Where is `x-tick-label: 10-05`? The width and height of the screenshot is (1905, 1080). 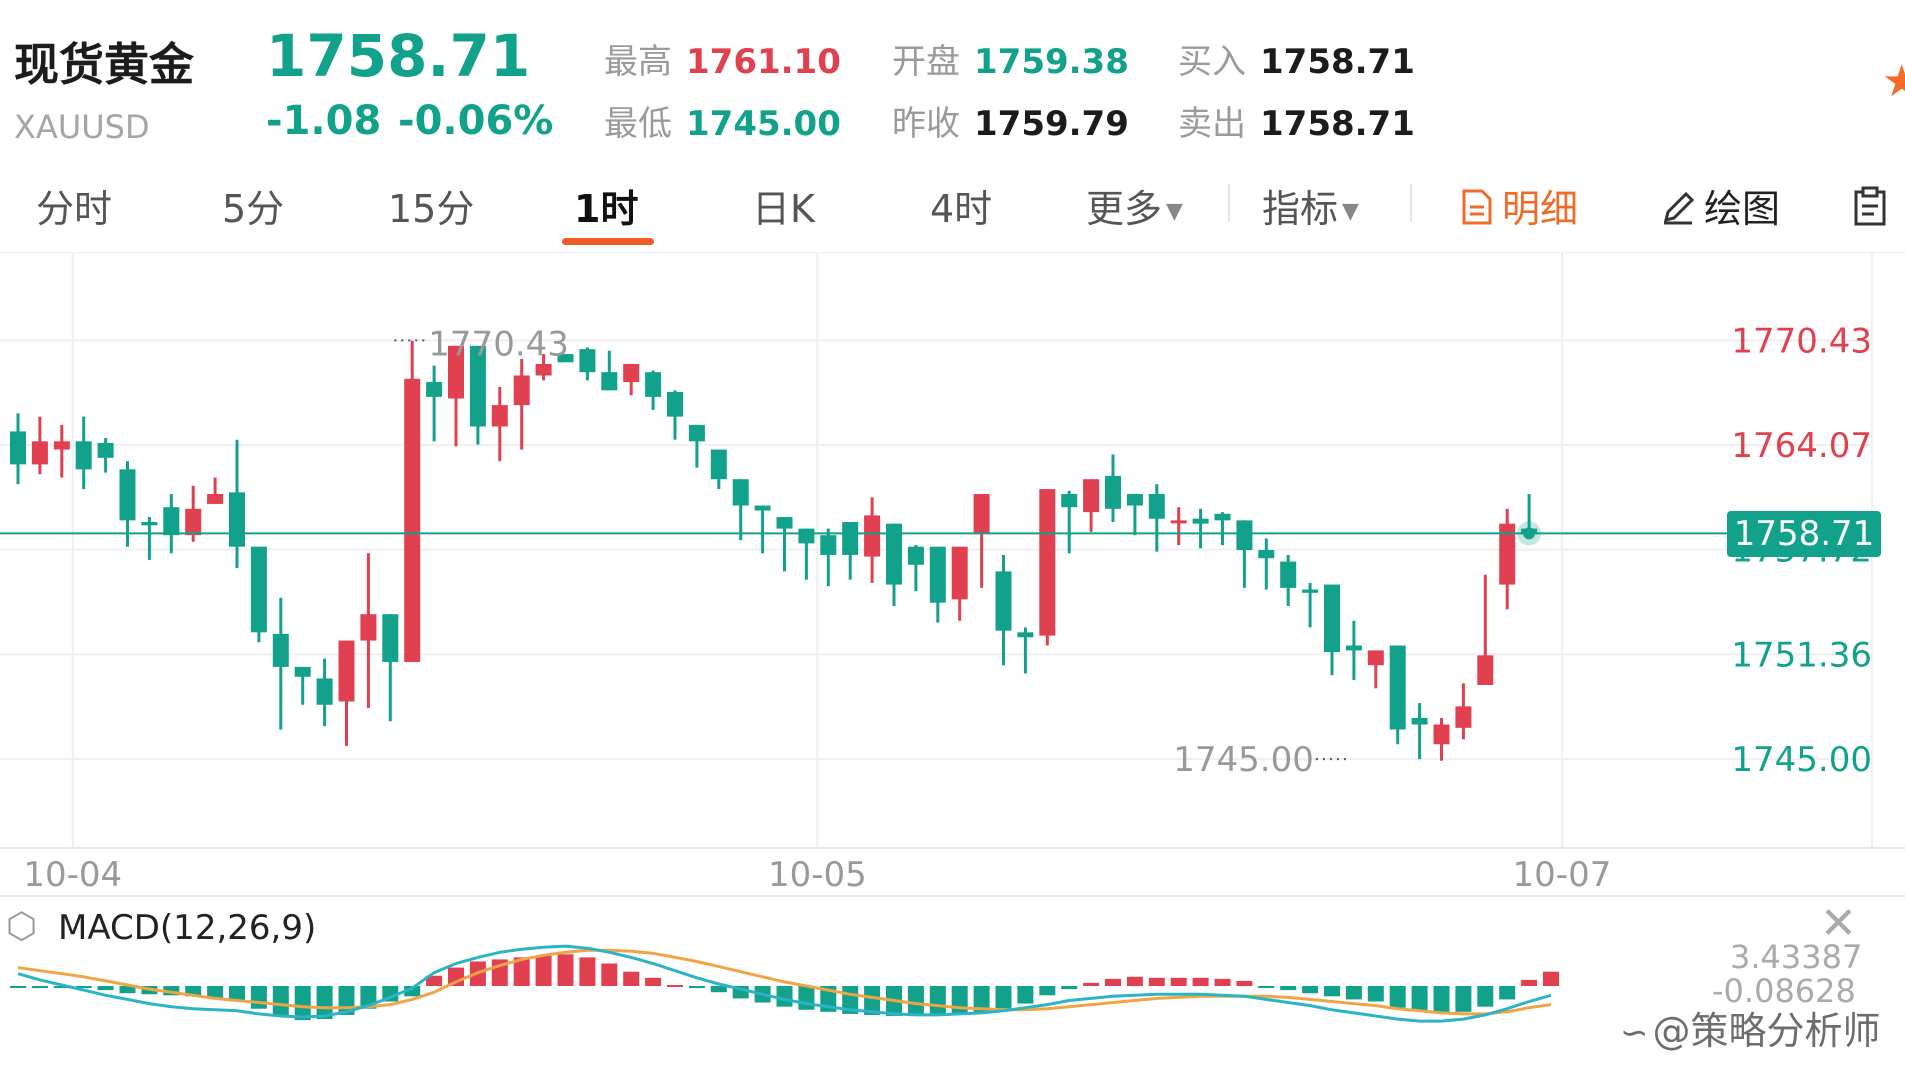
x-tick-label: 10-05 is located at coordinates (817, 875).